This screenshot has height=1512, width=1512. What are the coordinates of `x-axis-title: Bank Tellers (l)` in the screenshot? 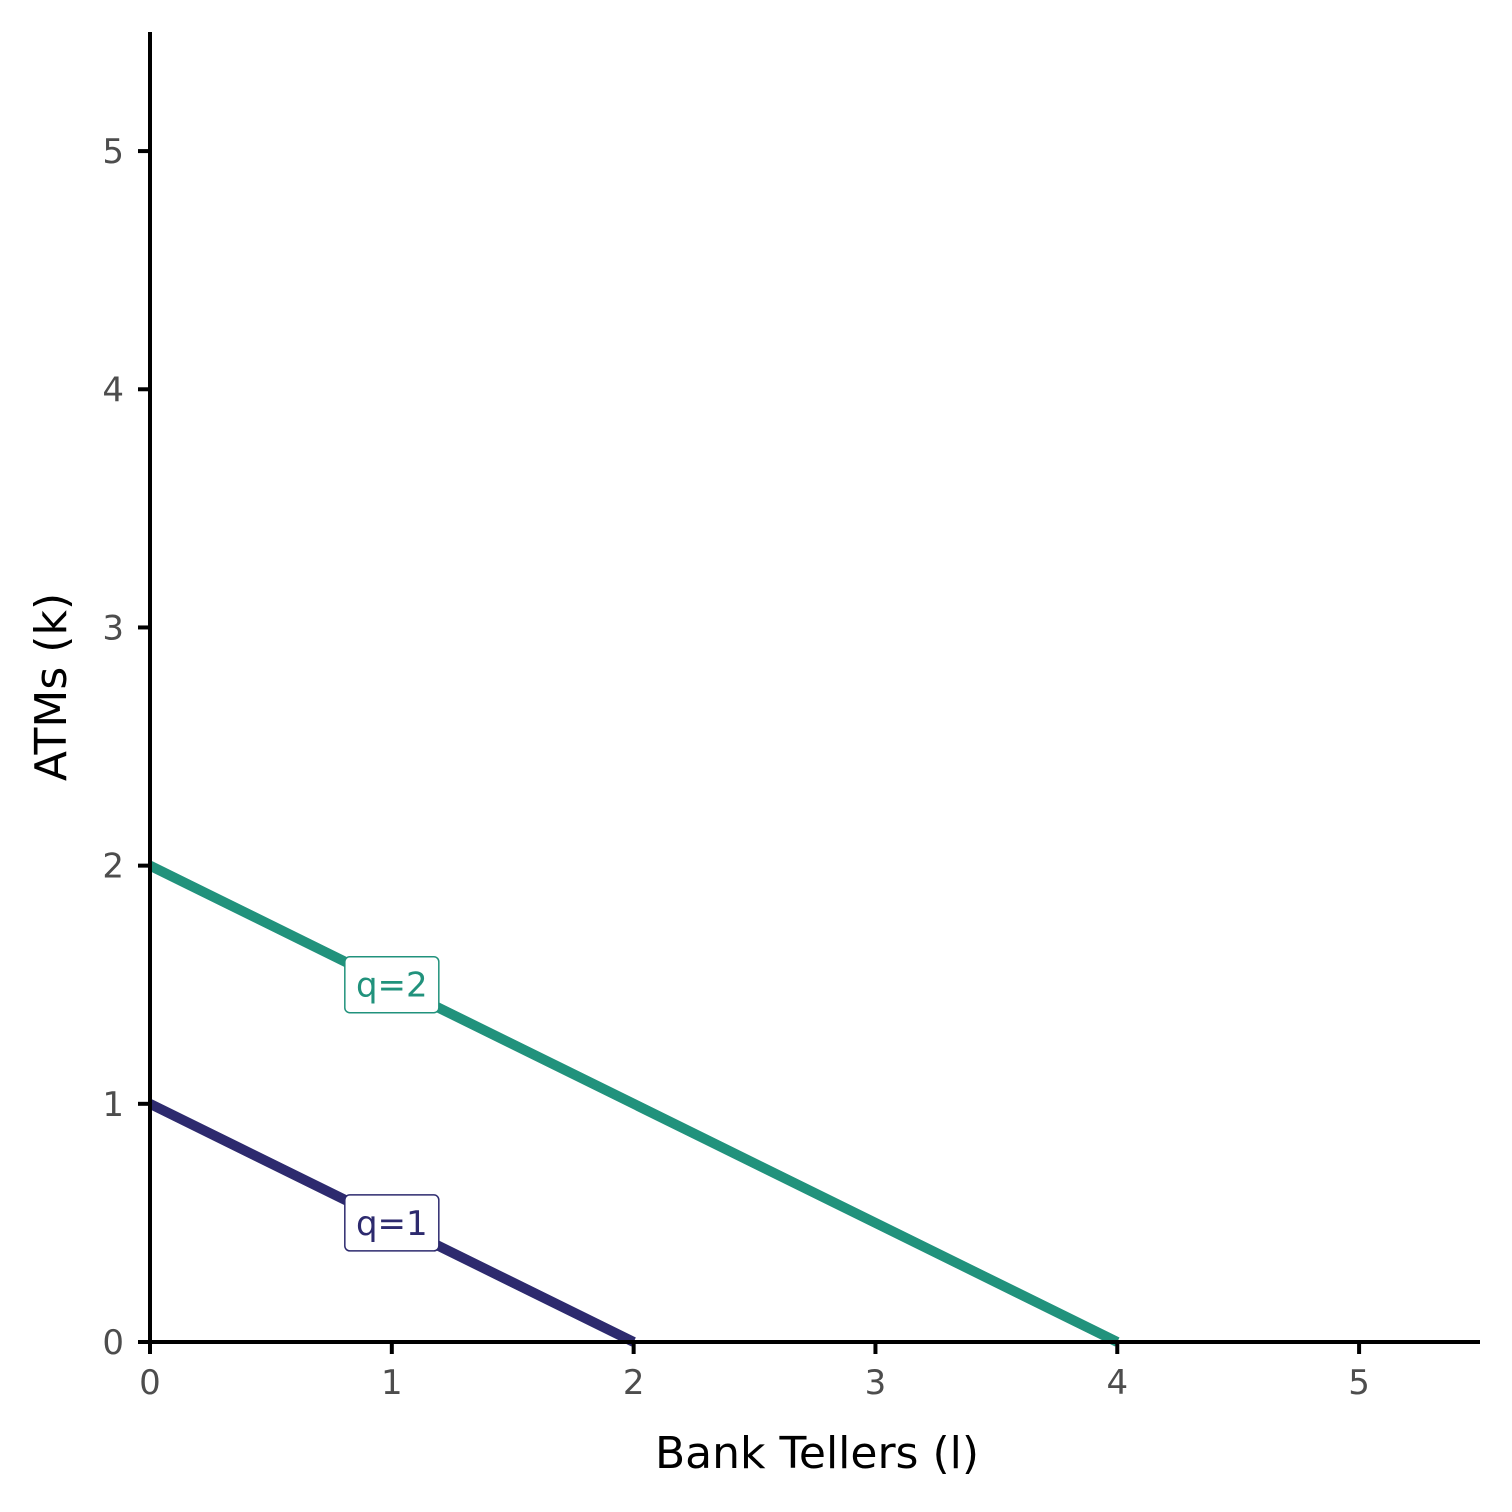 It's located at (817, 1453).